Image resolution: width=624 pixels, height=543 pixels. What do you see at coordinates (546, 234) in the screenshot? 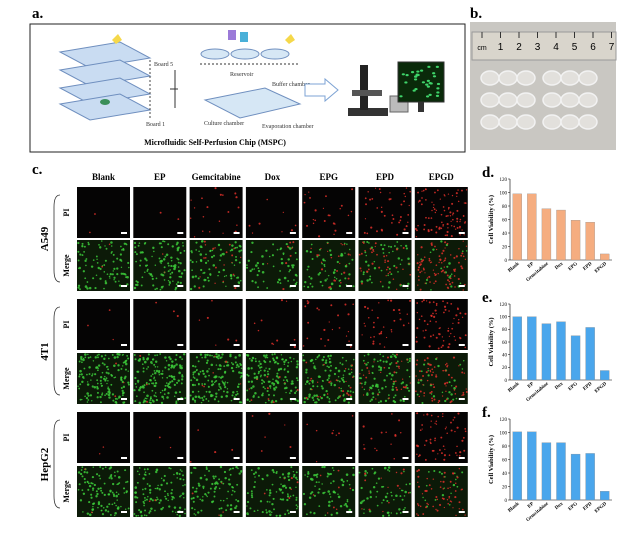
I see `bar` at bounding box center [546, 234].